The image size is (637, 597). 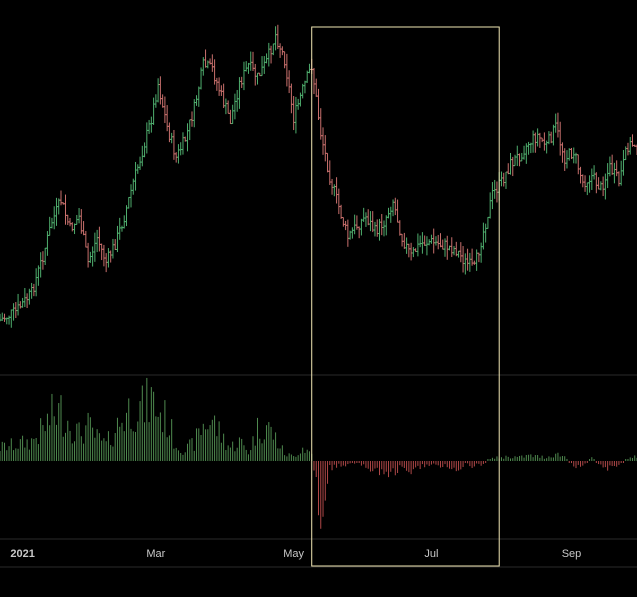 I want to click on time-axis-tick-label: Jul, so click(x=431, y=554).